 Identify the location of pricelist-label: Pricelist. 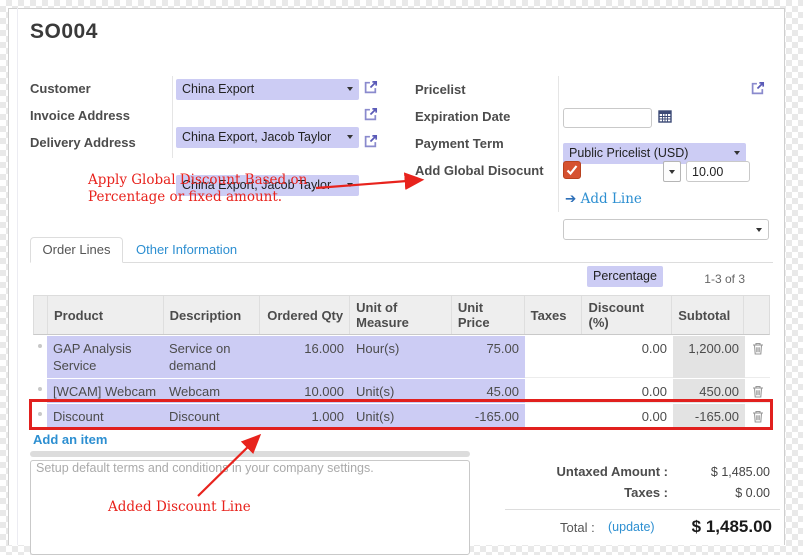
(440, 89).